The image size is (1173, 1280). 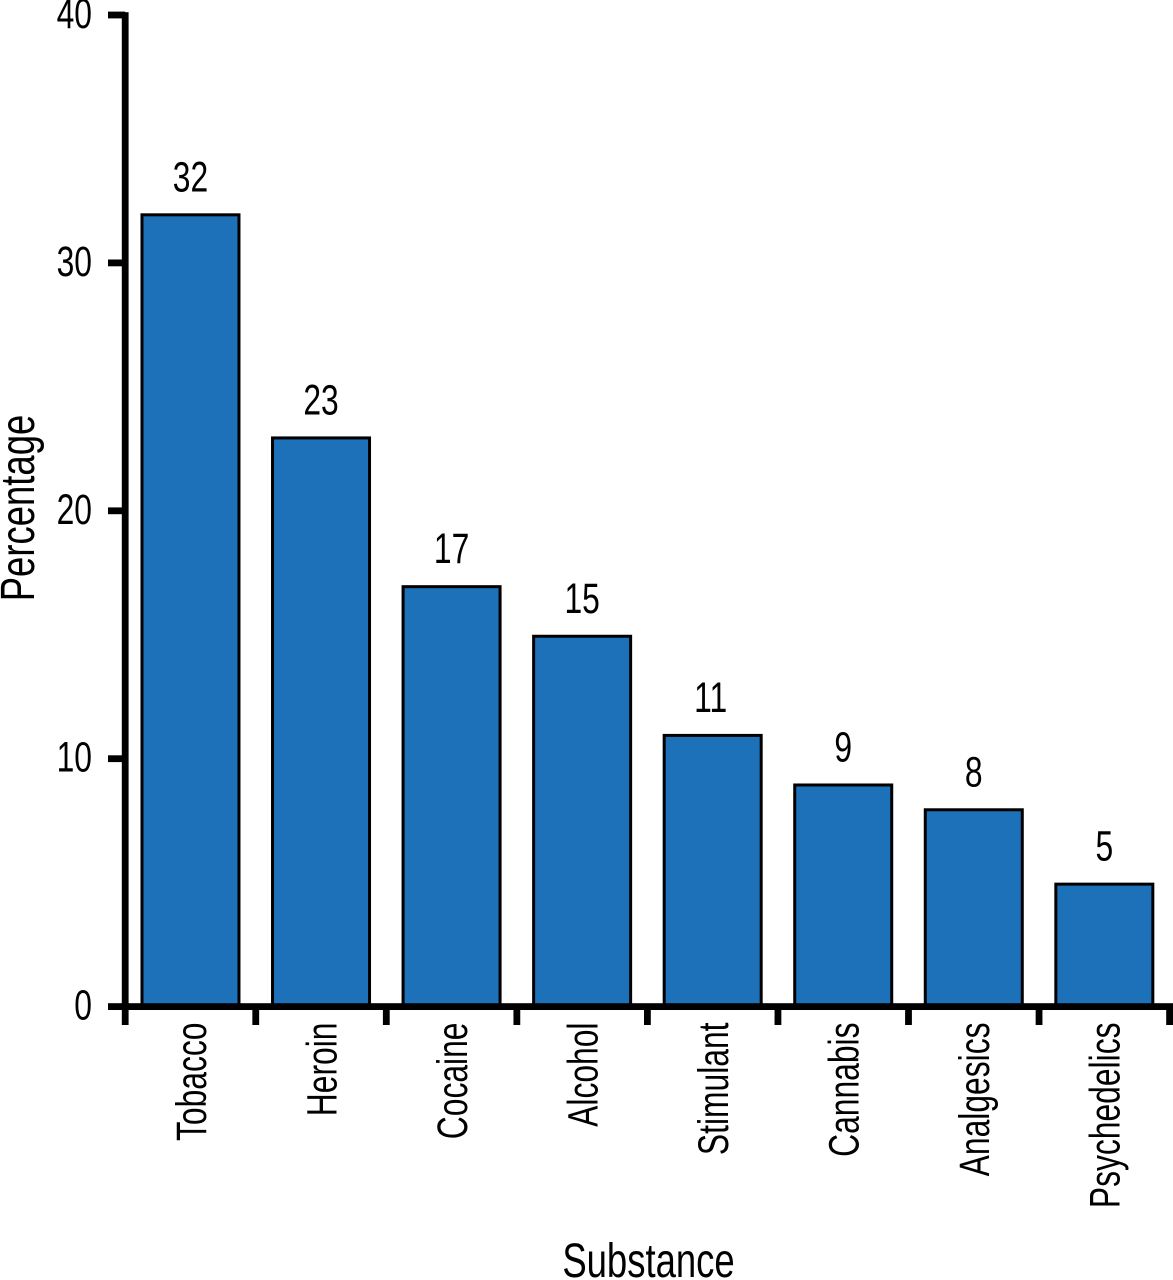 I want to click on svg-text: 5, so click(x=1104, y=847).